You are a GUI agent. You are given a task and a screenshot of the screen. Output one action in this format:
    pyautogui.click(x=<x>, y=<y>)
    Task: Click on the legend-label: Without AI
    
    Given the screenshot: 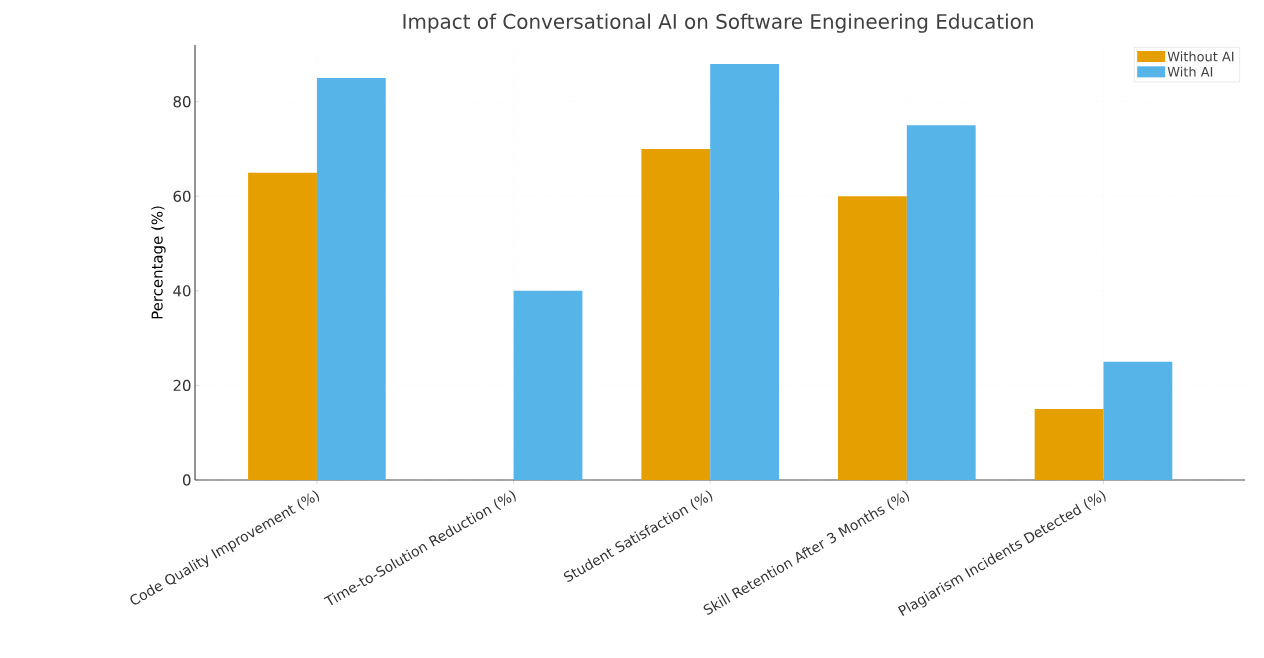 What is the action you would take?
    pyautogui.click(x=1200, y=56)
    